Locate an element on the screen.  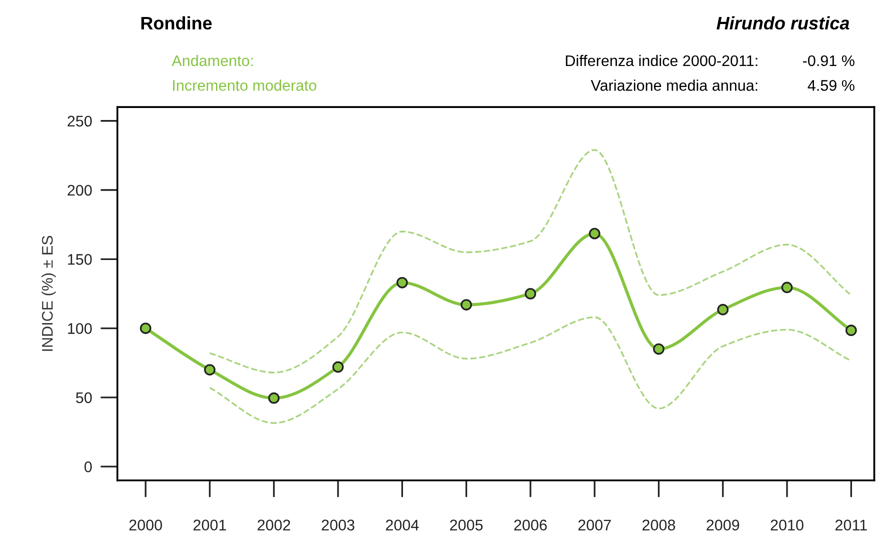
x-tick-label: 2008 is located at coordinates (659, 525).